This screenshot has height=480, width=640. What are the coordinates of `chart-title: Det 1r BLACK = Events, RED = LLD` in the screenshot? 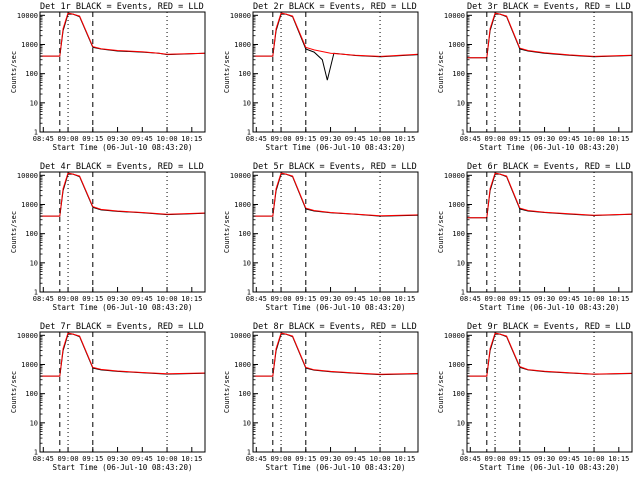 It's located at (122, 7).